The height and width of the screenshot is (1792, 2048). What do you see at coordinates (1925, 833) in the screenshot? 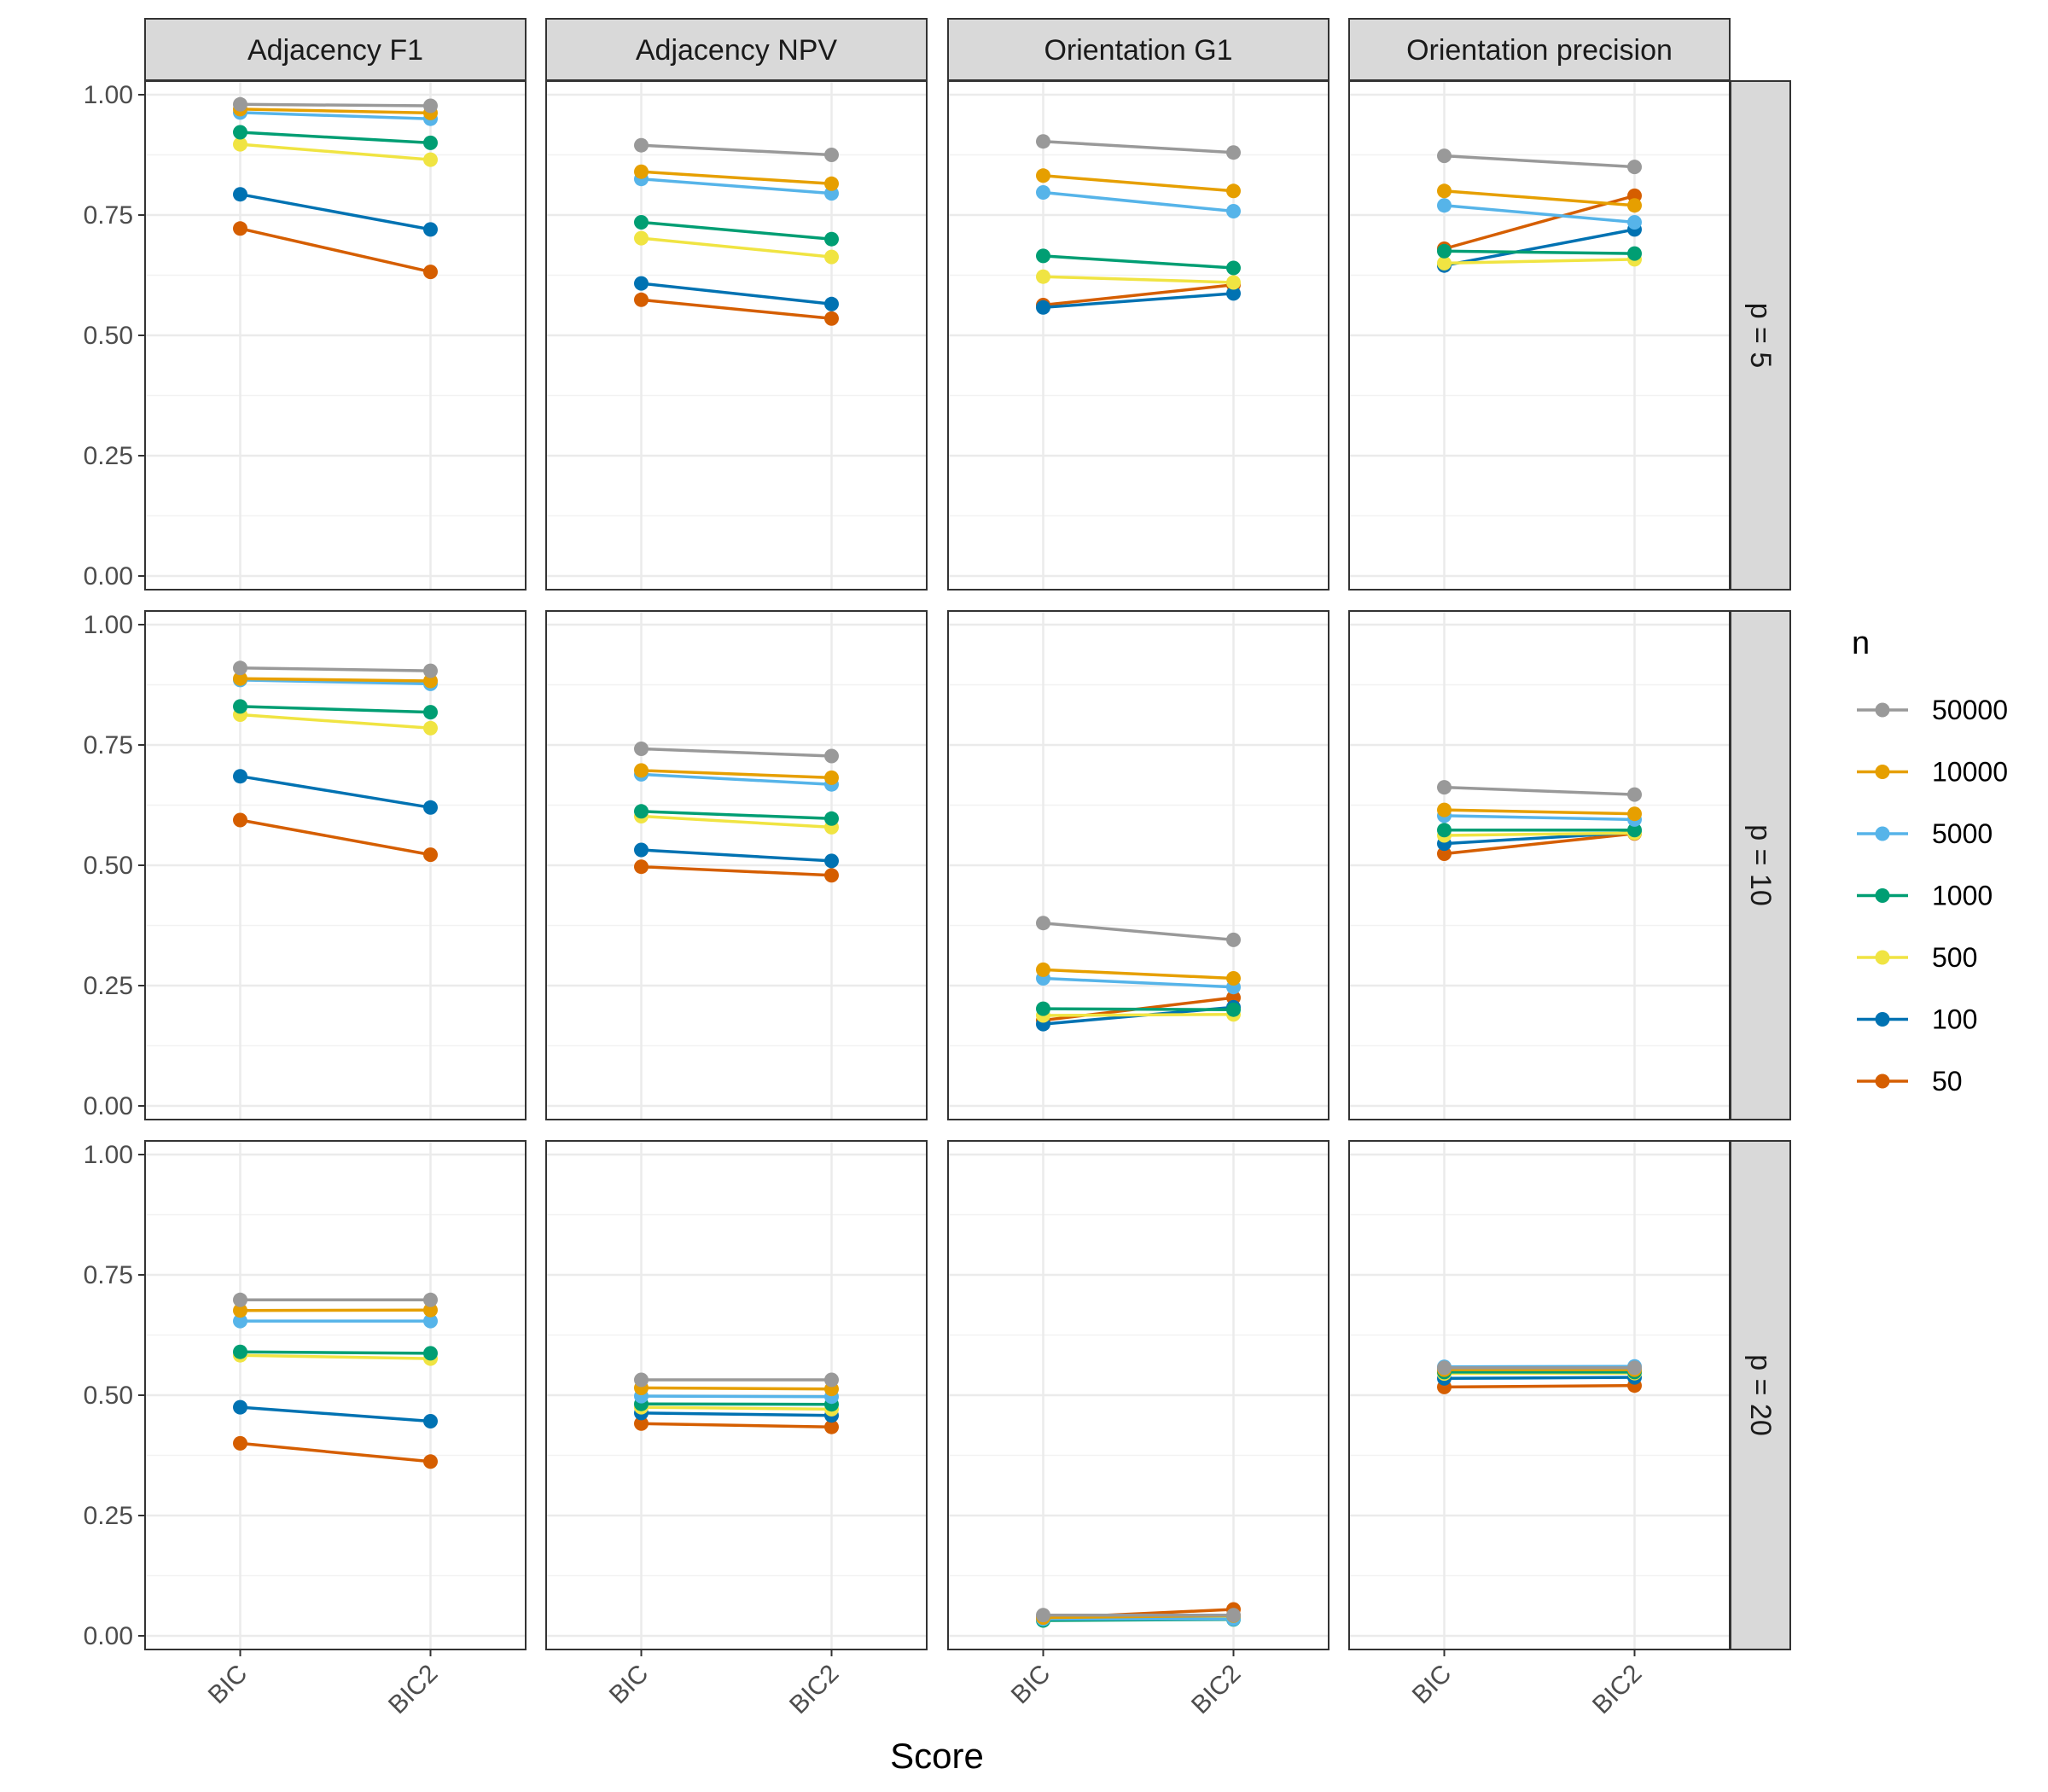
I see `legend-item-n-5000: 5000` at bounding box center [1925, 833].